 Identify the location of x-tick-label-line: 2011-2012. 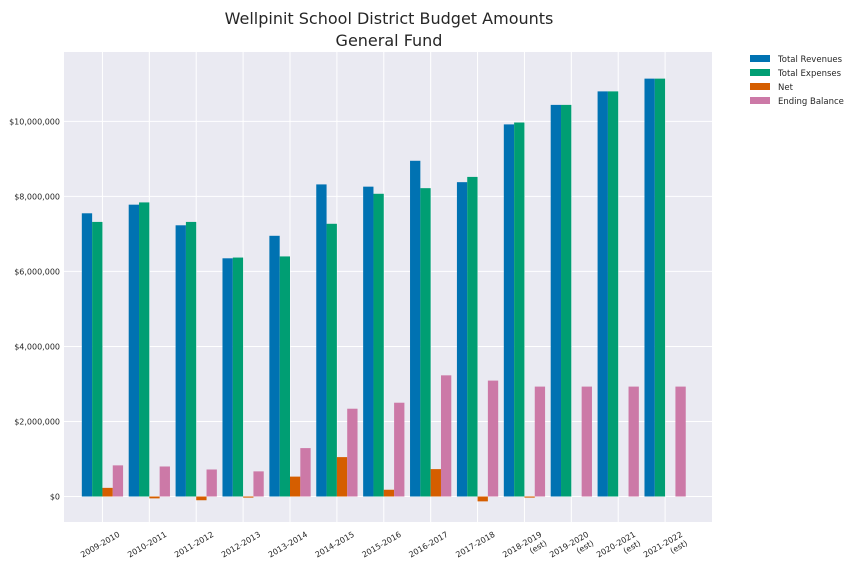
(194, 545).